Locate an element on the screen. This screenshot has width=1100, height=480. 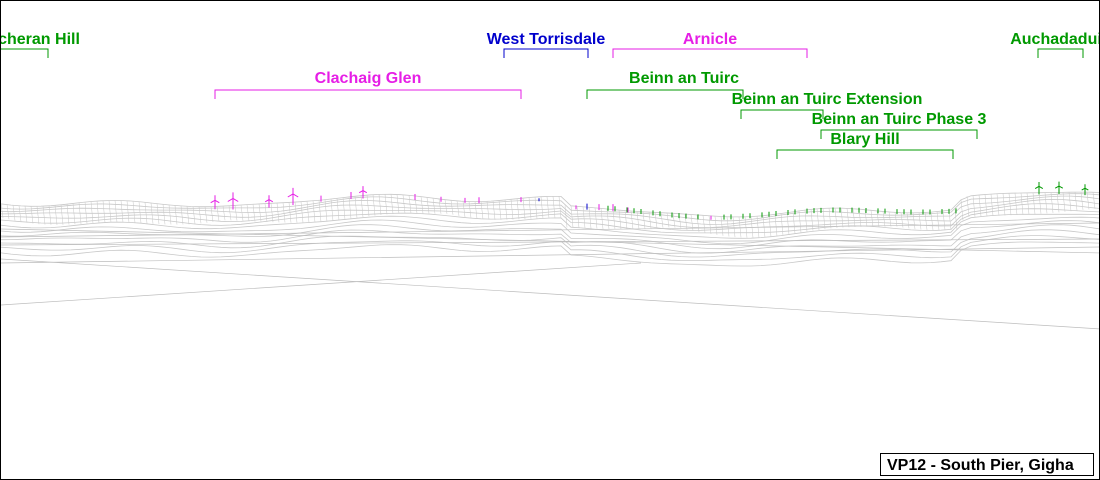
bracket-clachaig-glen is located at coordinates (368, 94).